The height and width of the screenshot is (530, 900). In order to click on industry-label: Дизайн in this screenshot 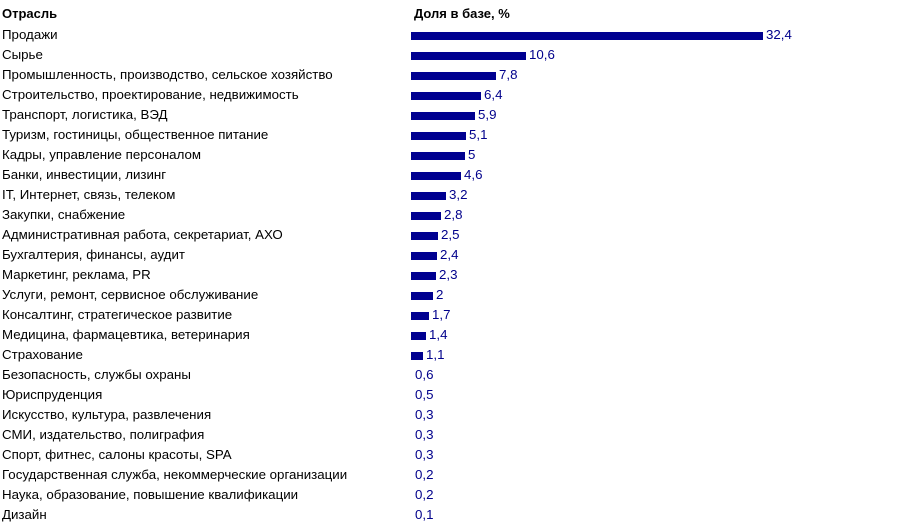, I will do `click(24, 514)`.